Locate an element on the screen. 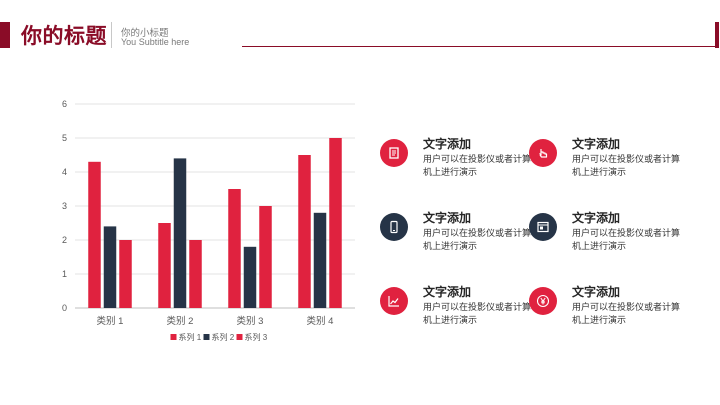 The width and height of the screenshot is (720, 405). y-tick-label: 6 is located at coordinates (64, 104).